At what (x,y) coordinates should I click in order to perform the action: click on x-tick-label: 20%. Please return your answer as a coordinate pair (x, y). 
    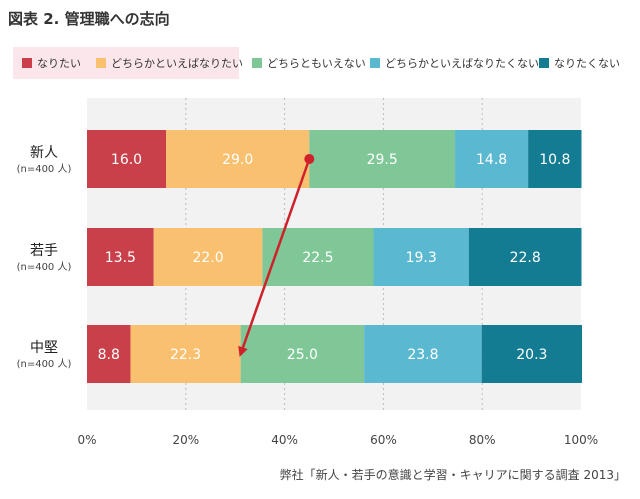
    Looking at the image, I should click on (185, 440).